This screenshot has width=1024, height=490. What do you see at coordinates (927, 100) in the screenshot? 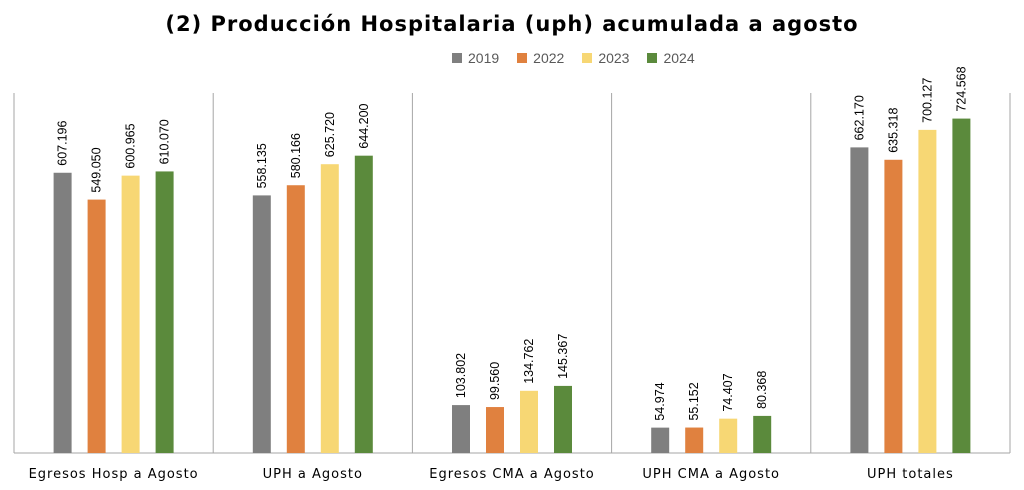
I see `data-label-2023: 700.127` at bounding box center [927, 100].